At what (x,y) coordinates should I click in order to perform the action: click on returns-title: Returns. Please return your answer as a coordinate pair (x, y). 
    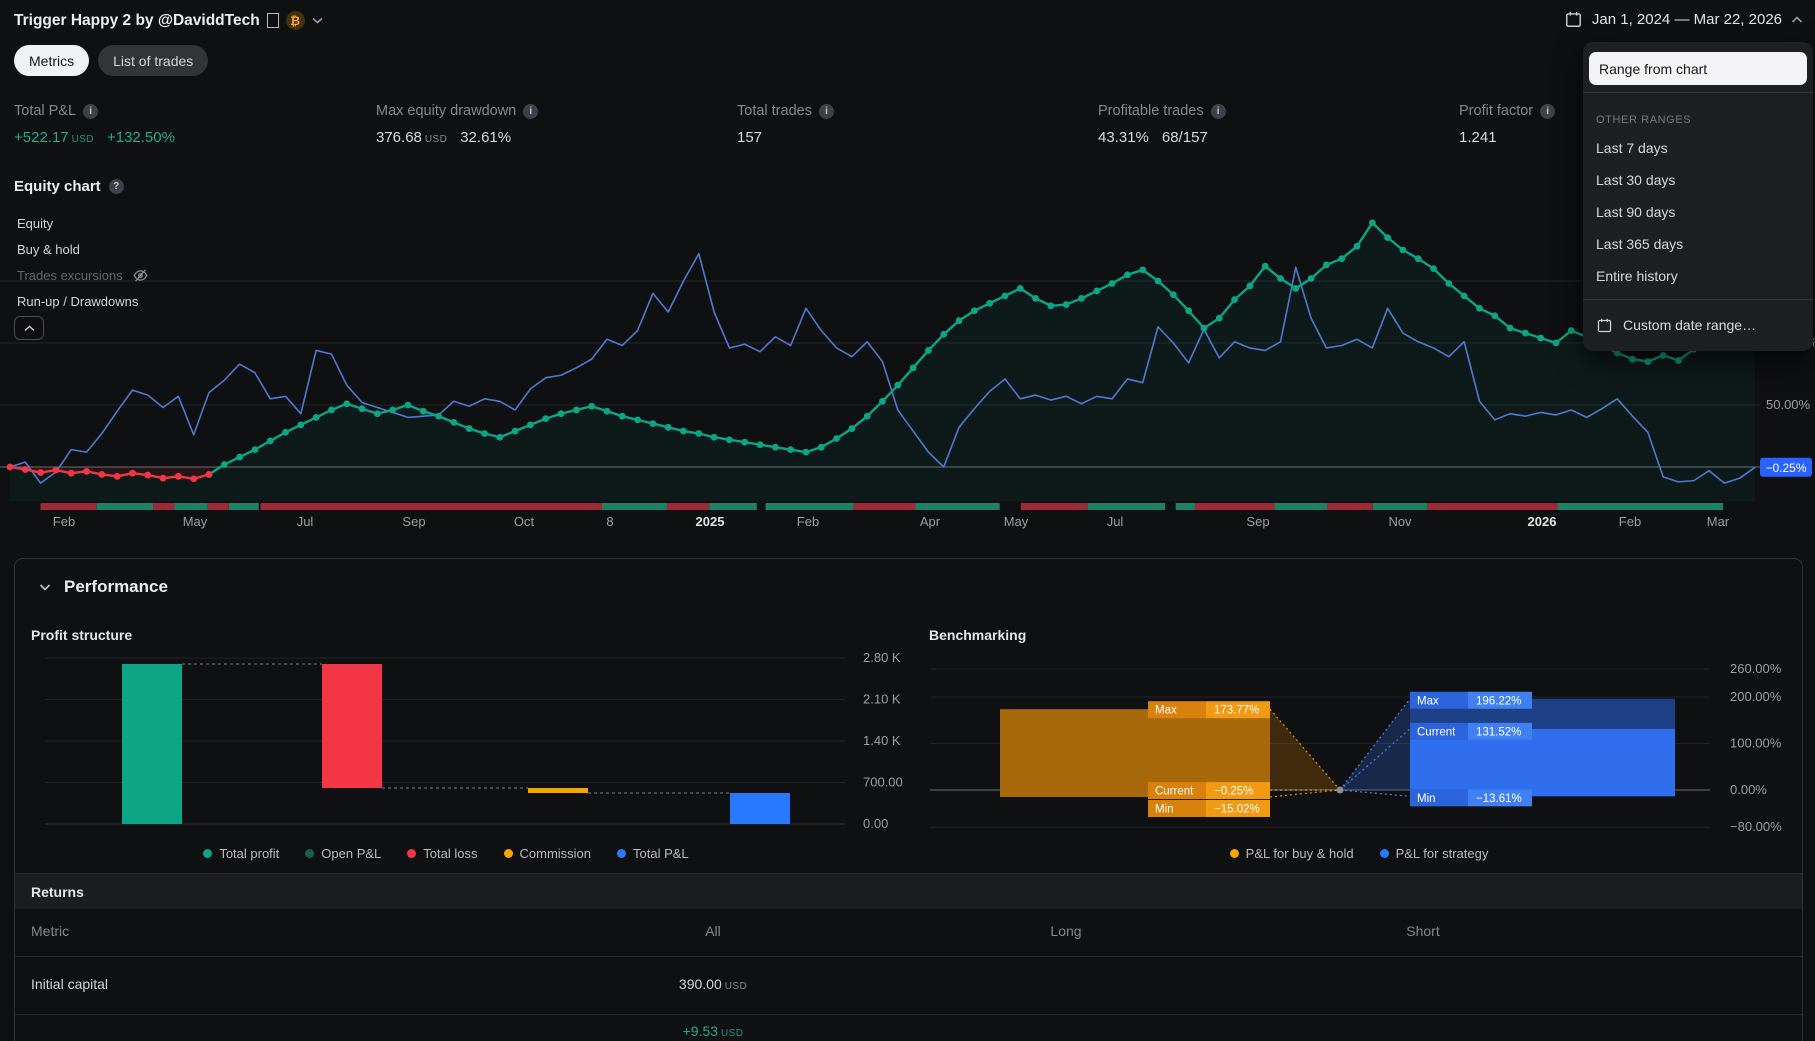
    Looking at the image, I should click on (57, 891).